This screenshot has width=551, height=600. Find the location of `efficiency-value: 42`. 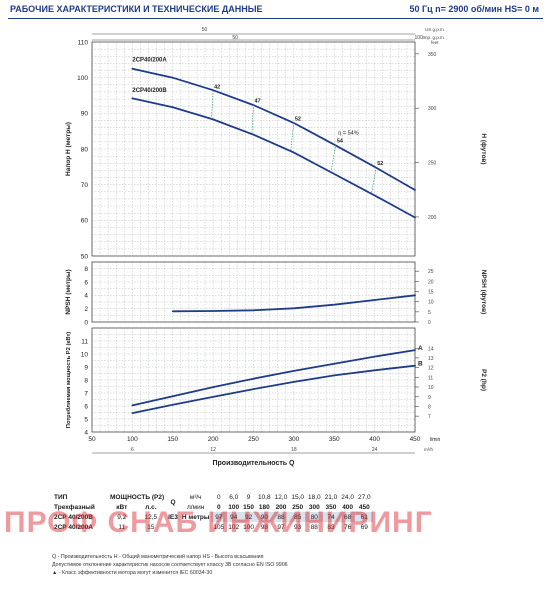

efficiency-value: 42 is located at coordinates (217, 88).